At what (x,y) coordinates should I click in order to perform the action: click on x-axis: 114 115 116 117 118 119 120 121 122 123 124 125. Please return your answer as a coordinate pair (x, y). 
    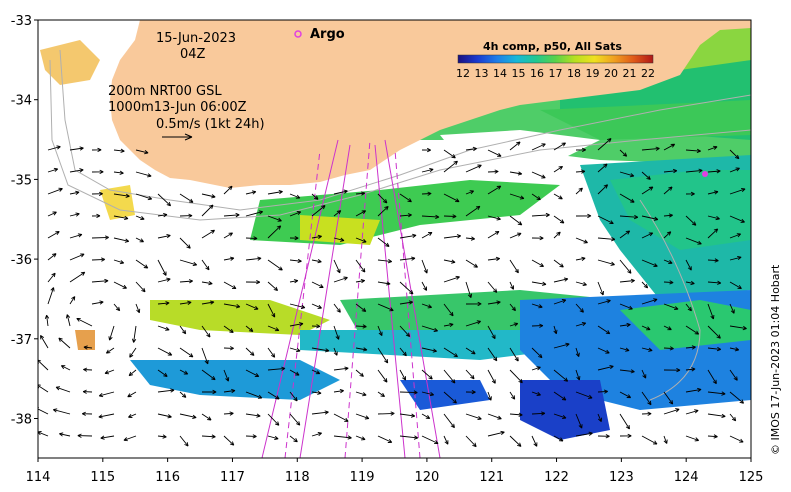
    Looking at the image, I should click on (395, 471).